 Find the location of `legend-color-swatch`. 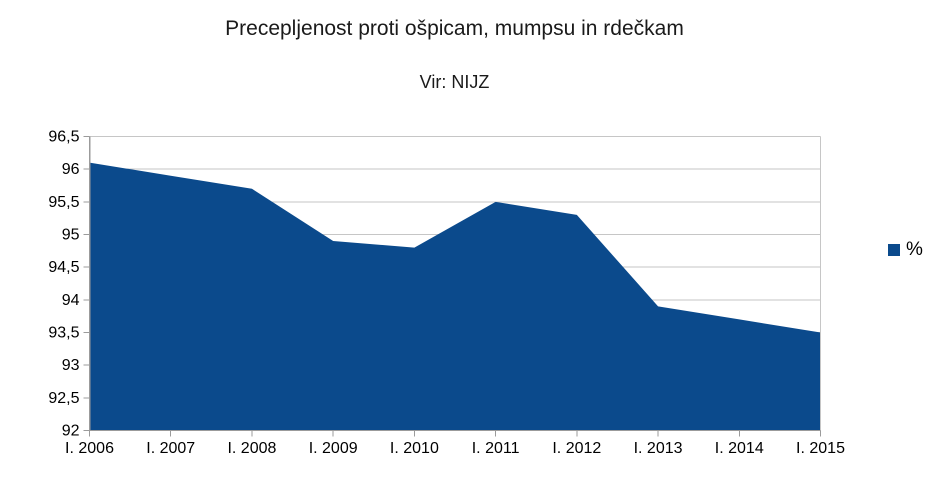

legend-color-swatch is located at coordinates (894, 249).